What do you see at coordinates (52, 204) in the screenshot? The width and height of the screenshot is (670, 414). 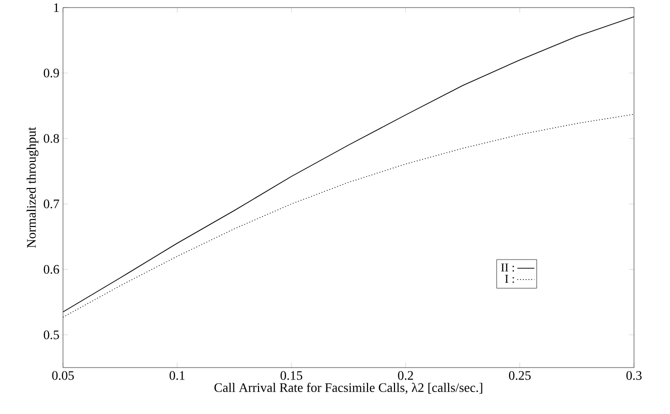 I see `y-tick-label: 0.7` at bounding box center [52, 204].